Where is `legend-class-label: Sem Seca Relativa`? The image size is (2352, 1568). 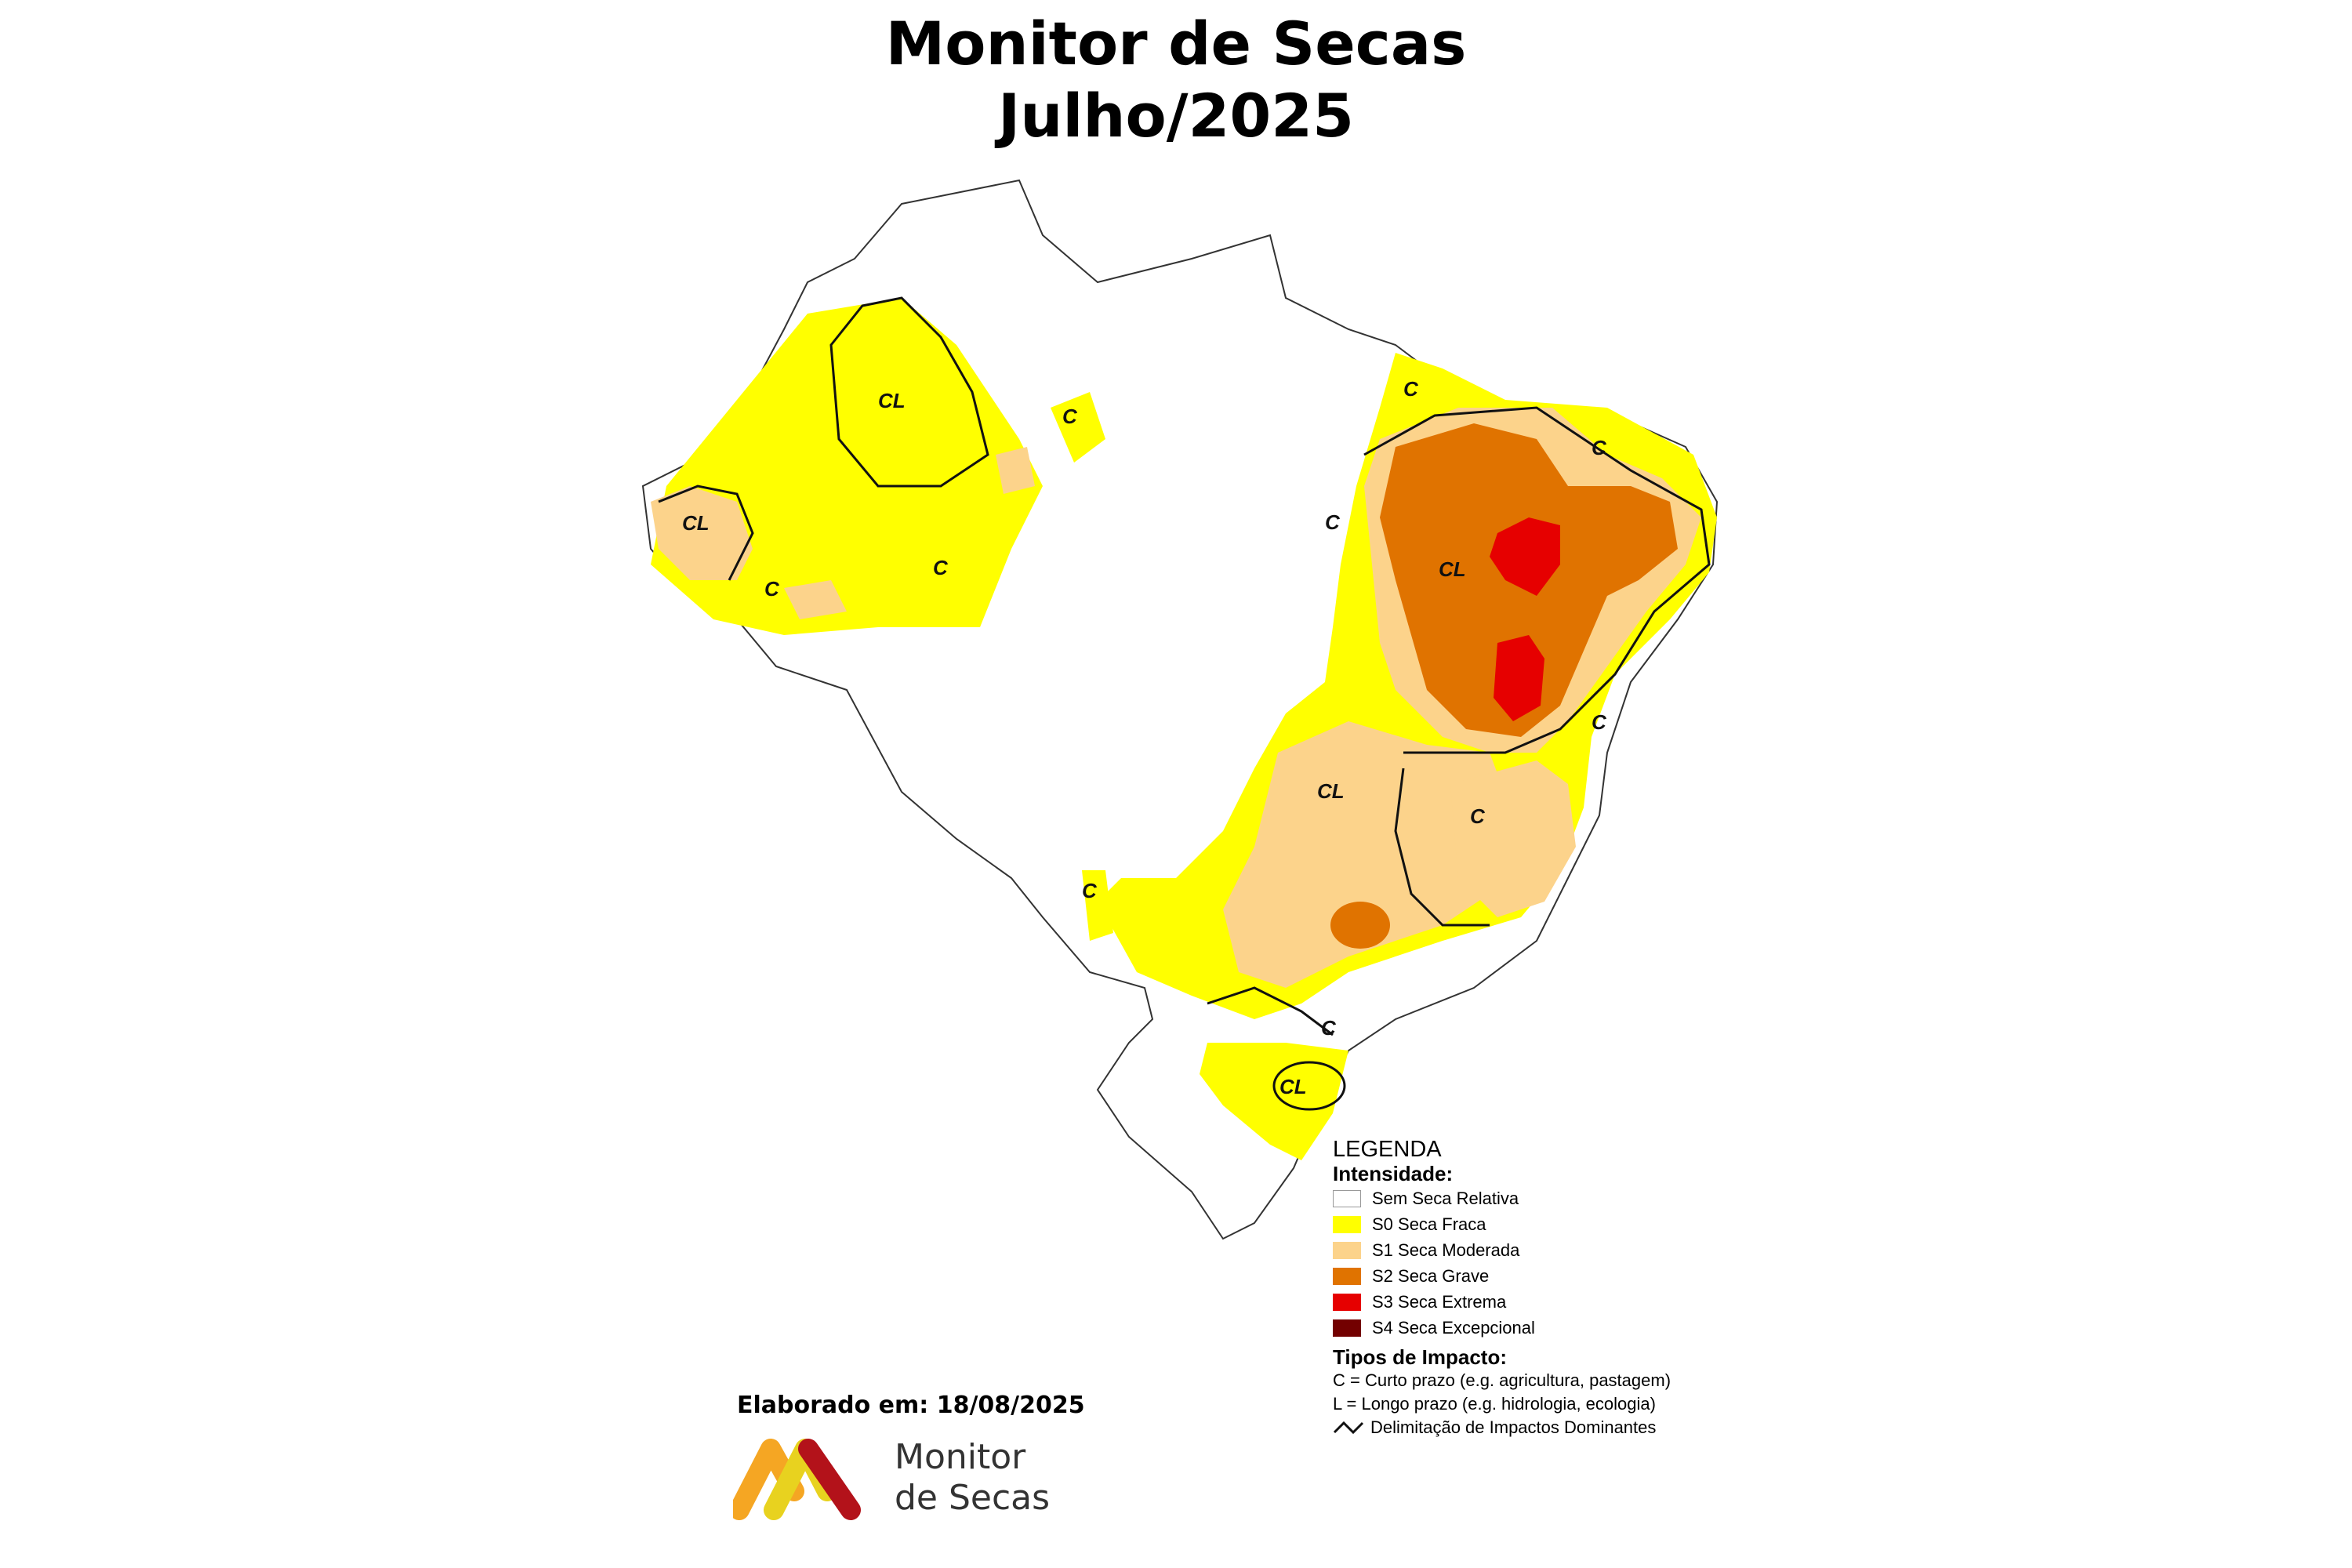 legend-class-label: Sem Seca Relativa is located at coordinates (1445, 1198).